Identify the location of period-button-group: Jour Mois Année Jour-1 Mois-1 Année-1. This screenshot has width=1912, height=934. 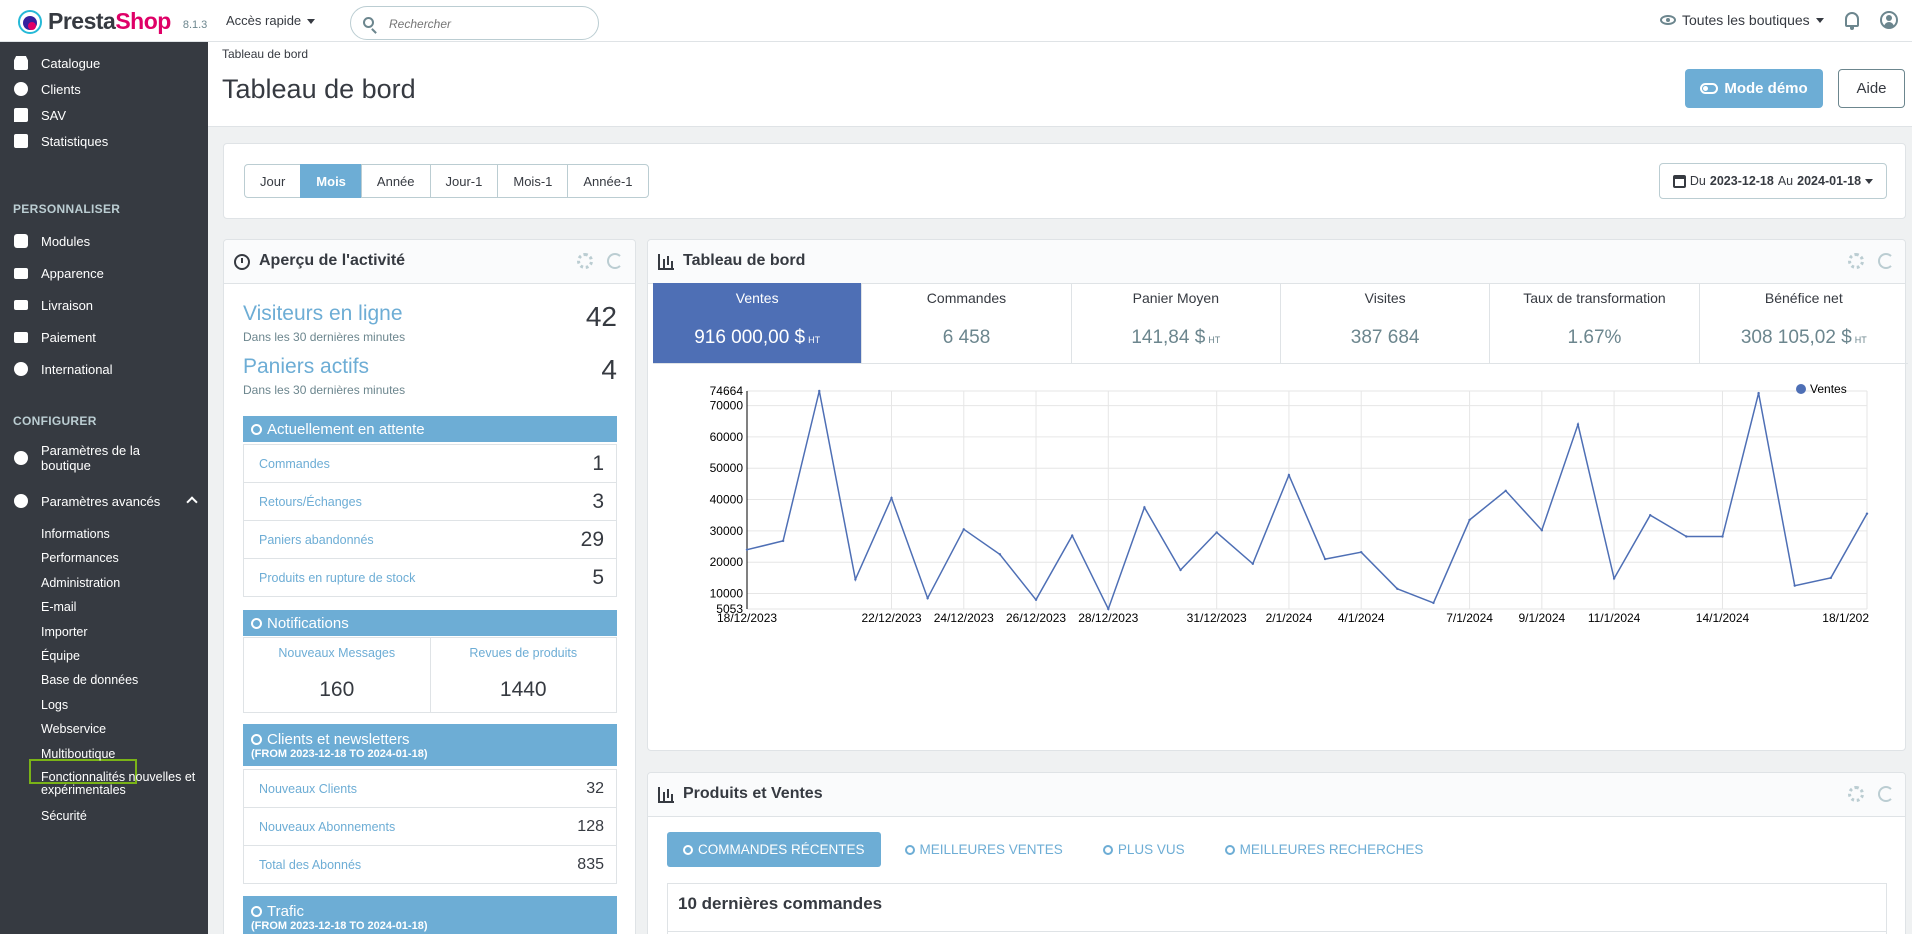
(446, 181).